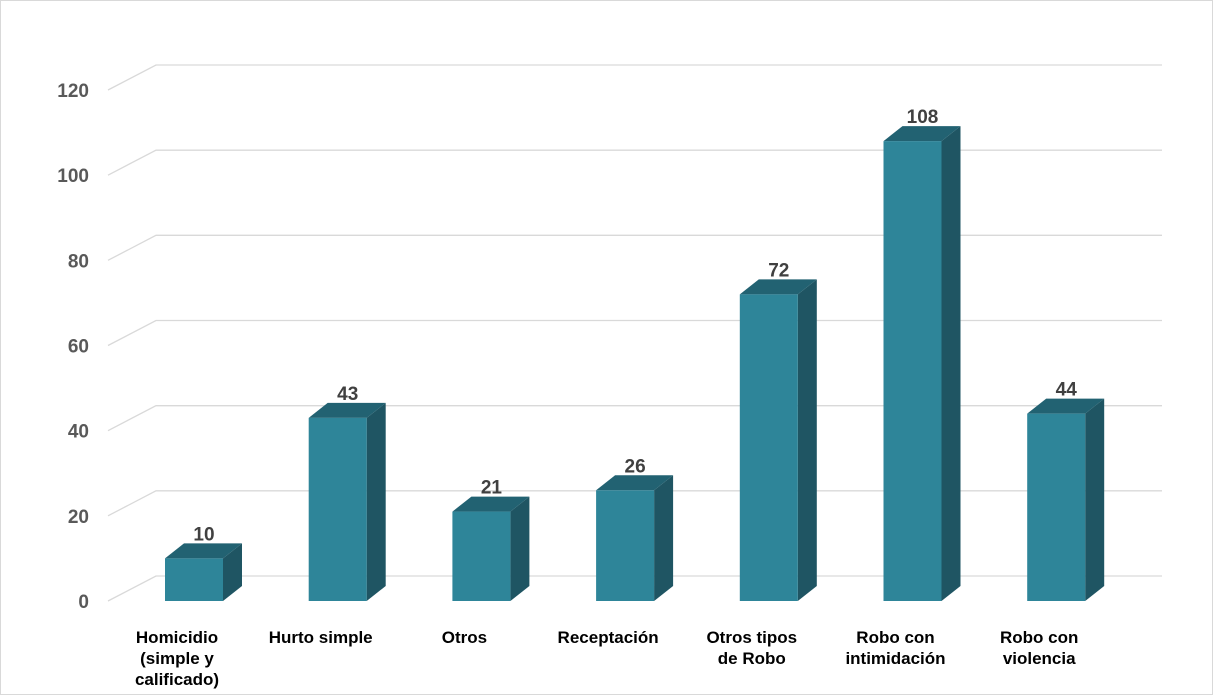 The height and width of the screenshot is (696, 1213). What do you see at coordinates (1039, 648) in the screenshot?
I see `category-label: Robo con violencia` at bounding box center [1039, 648].